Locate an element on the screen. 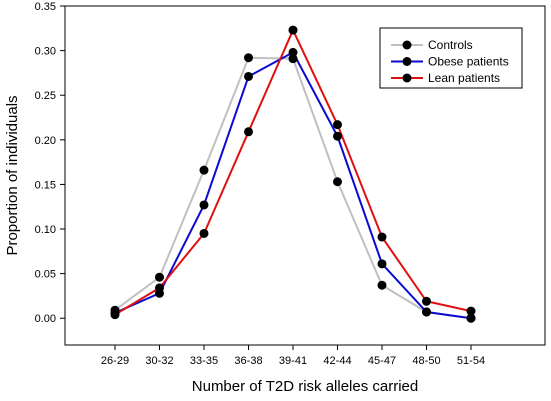  y-tick-label: 0.35 is located at coordinates (45, 7).